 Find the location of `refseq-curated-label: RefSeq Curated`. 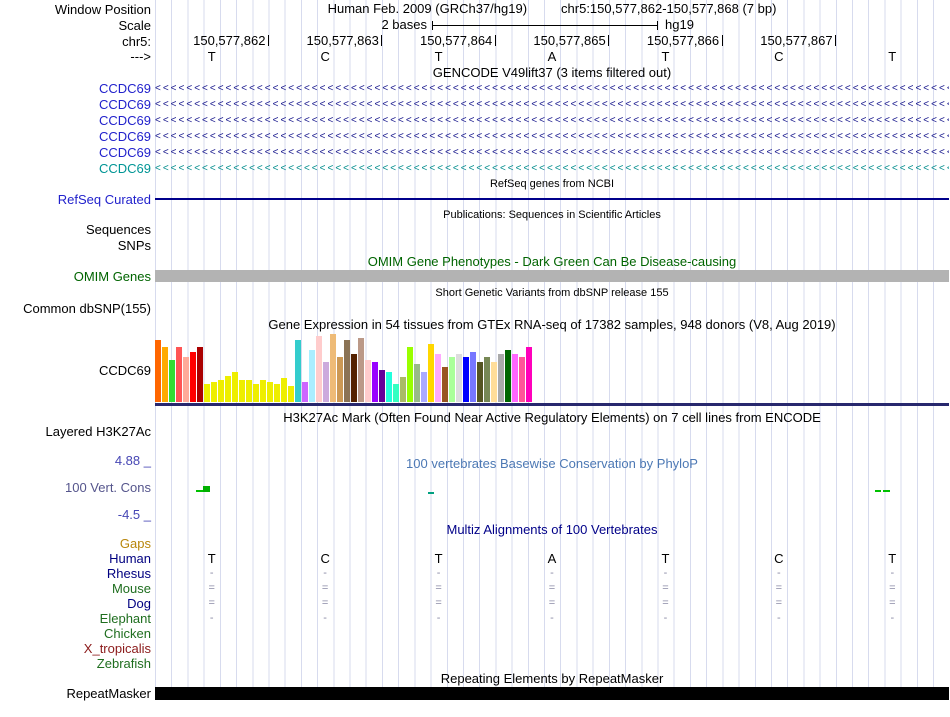

refseq-curated-label: RefSeq Curated is located at coordinates (104, 199).